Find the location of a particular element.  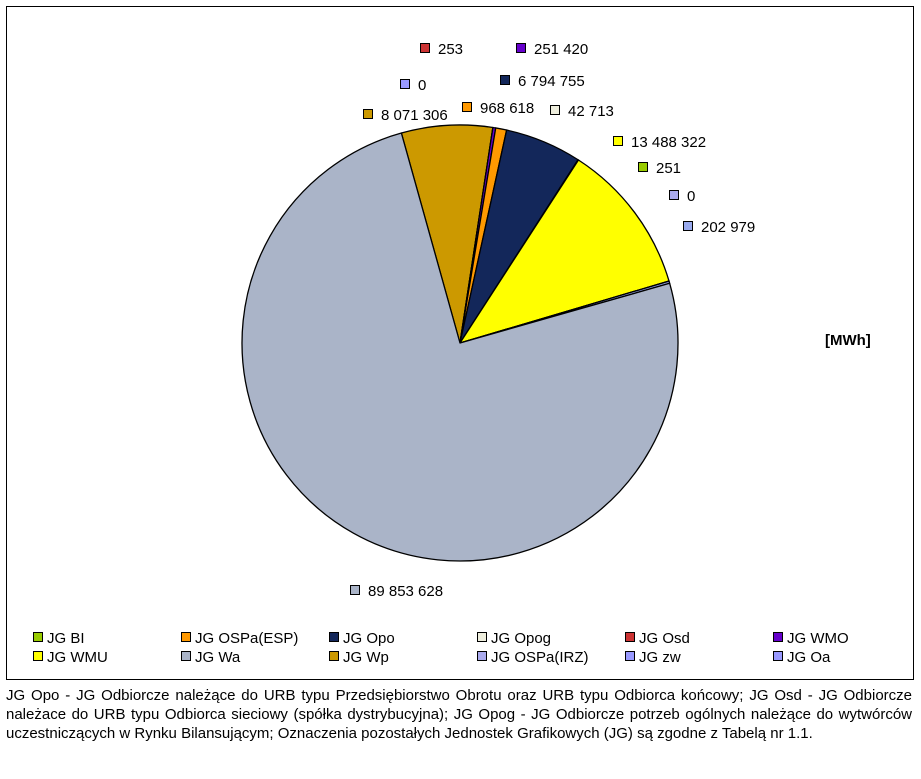

label-value: 13 488 322 is located at coordinates (669, 142).